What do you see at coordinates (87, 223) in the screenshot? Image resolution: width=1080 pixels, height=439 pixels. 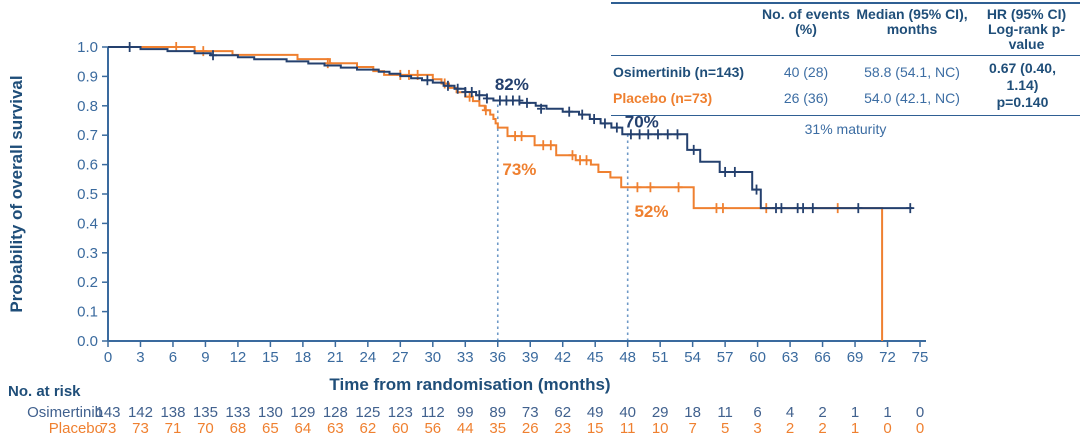 I see `y-tick-label: 0.4` at bounding box center [87, 223].